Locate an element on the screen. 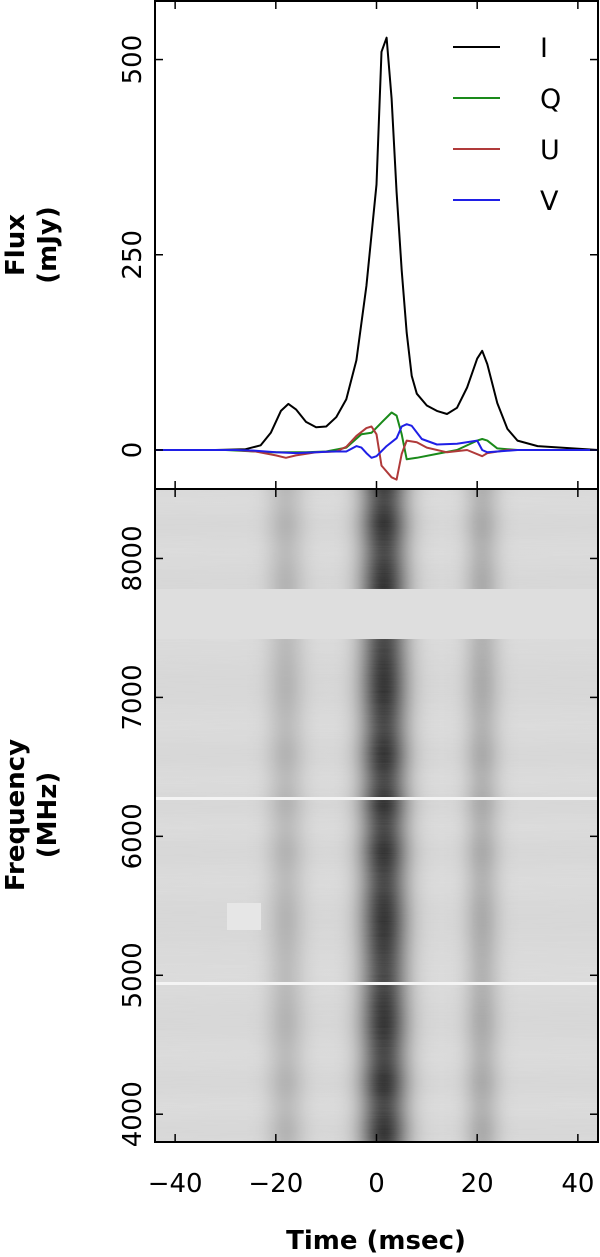  legend-label-u: U is located at coordinates (550, 150).